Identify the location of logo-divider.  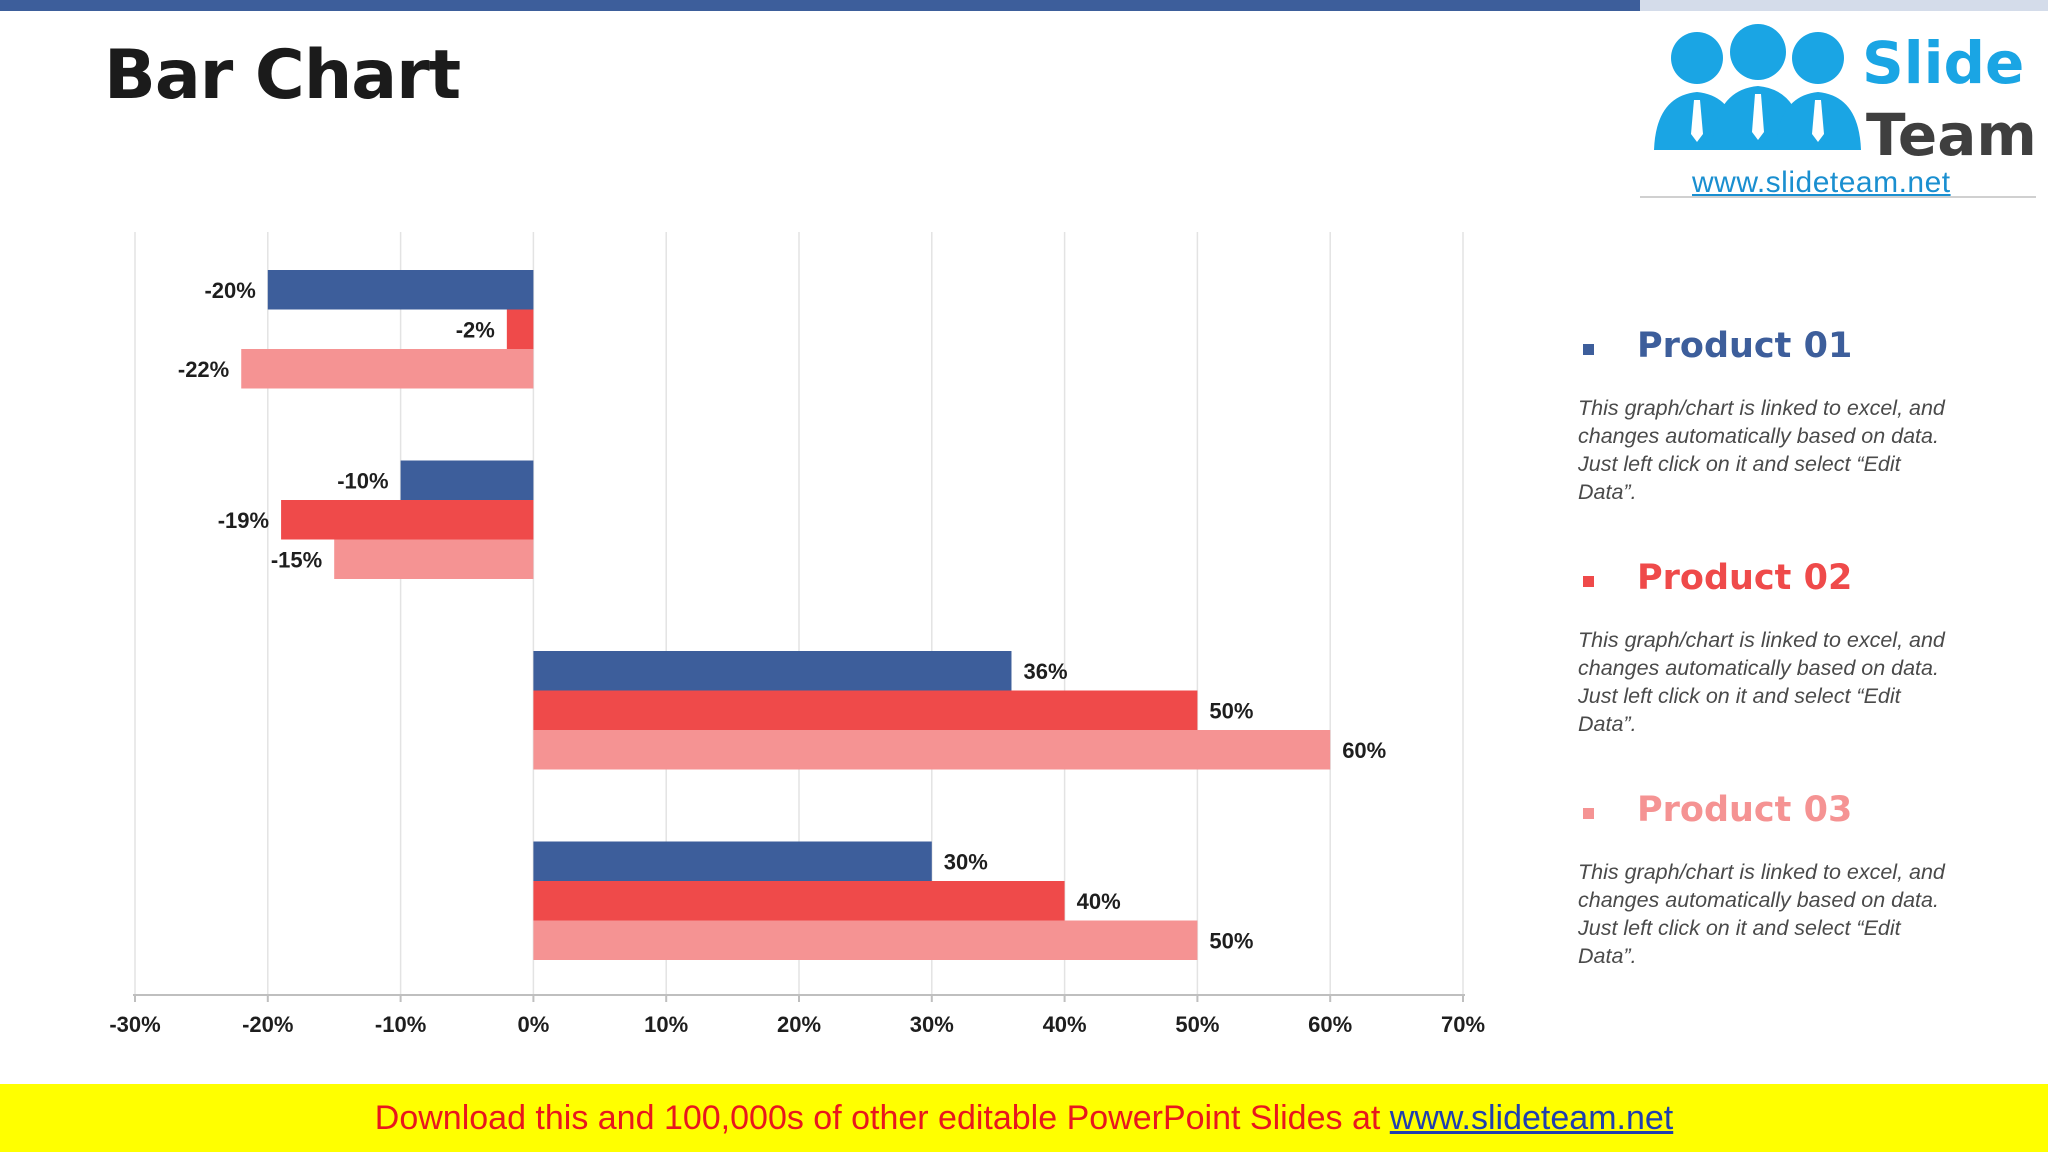
(1838, 197).